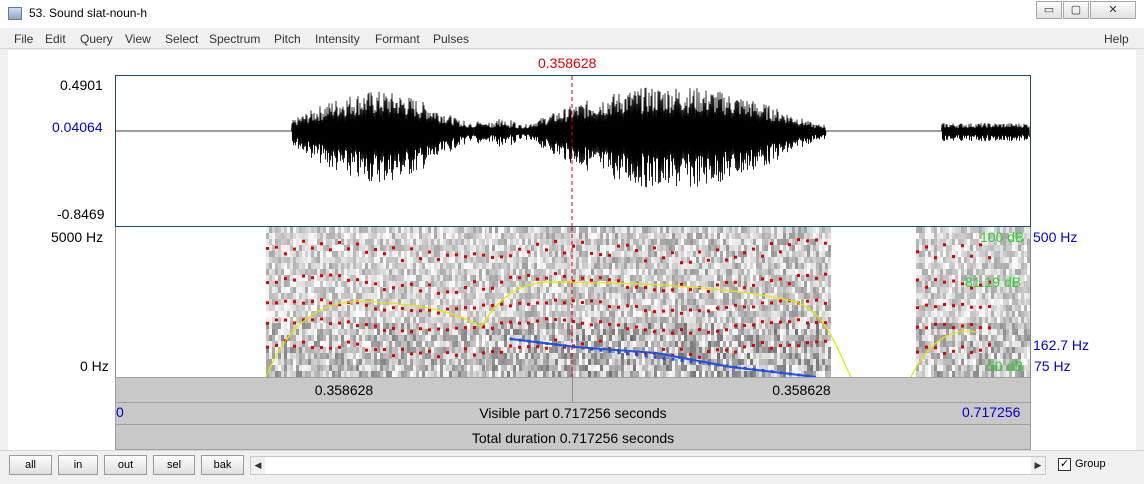 Image resolution: width=1144 pixels, height=484 pixels. What do you see at coordinates (1005, 366) in the screenshot?
I see `intensity-bottom-label: 50 dB` at bounding box center [1005, 366].